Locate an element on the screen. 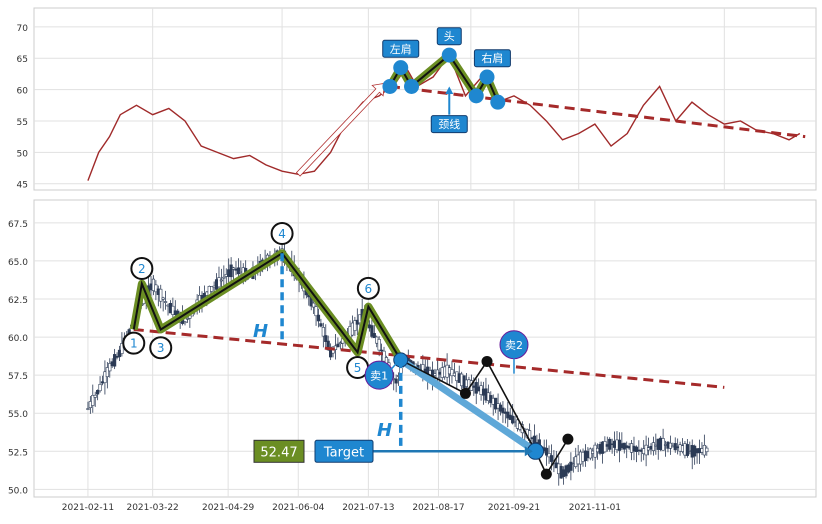 This screenshot has height=524, width=822. bottom-target-value: 52.47 is located at coordinates (278, 452).